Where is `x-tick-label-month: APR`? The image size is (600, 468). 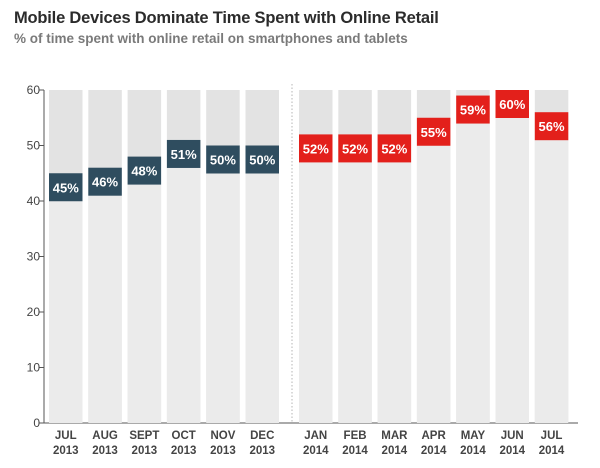
x-tick-label-month: APR is located at coordinates (434, 436).